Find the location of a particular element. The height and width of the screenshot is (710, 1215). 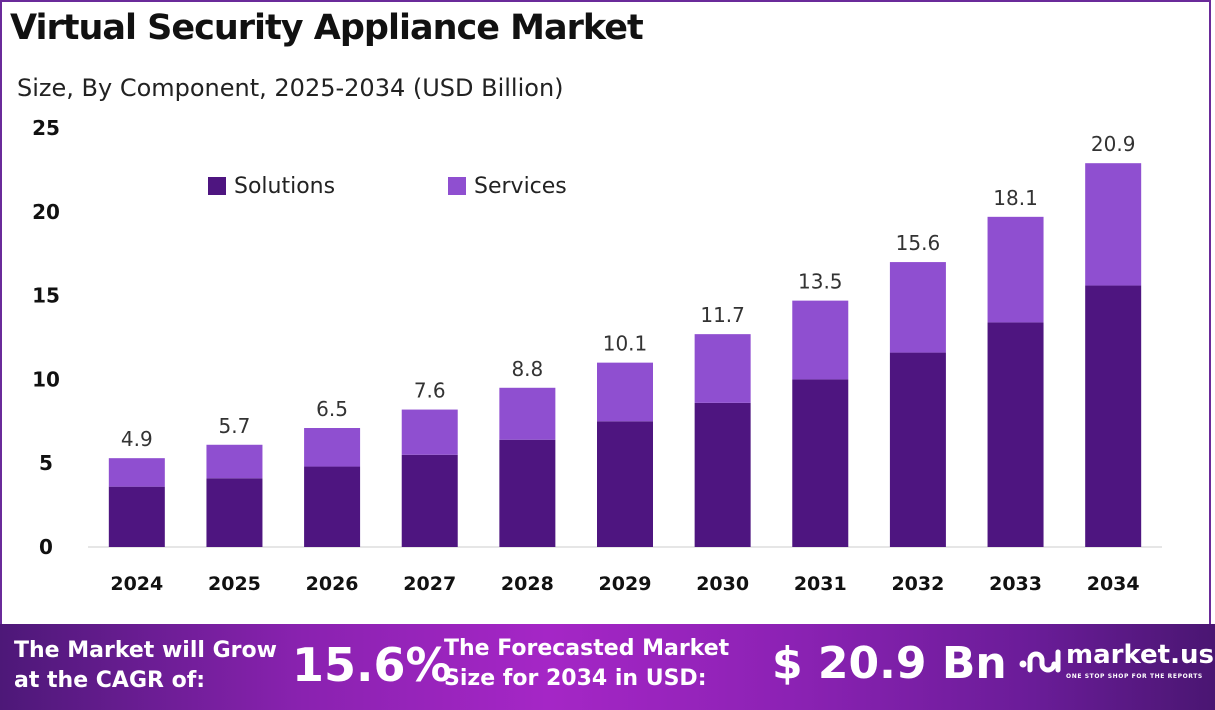

logo-text: market.us is located at coordinates (1140, 655).